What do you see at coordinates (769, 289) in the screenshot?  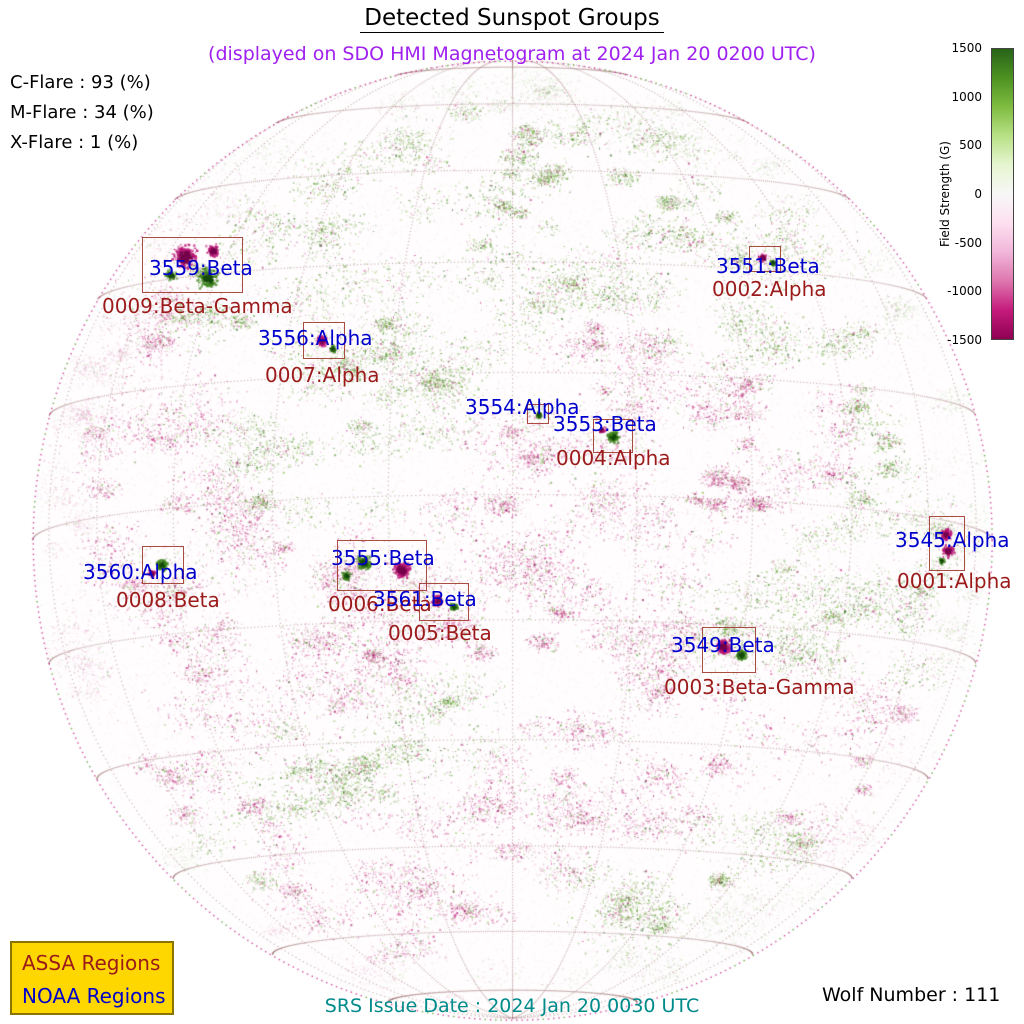 I see `assa-label-0002: 0002:Alpha` at bounding box center [769, 289].